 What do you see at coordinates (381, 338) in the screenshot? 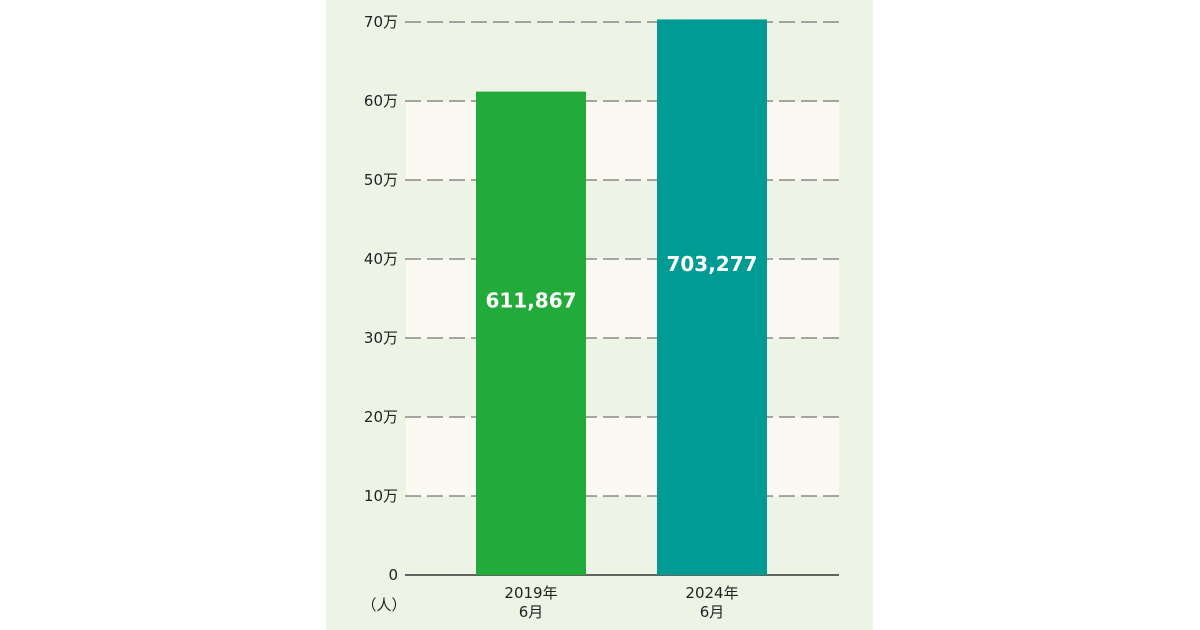
I see `y-tick-label: 30万` at bounding box center [381, 338].